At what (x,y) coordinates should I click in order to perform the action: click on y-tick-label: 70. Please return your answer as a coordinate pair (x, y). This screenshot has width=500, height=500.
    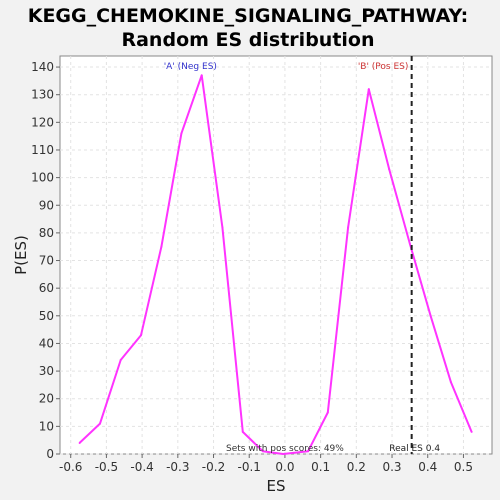
    Looking at the image, I should click on (46, 261).